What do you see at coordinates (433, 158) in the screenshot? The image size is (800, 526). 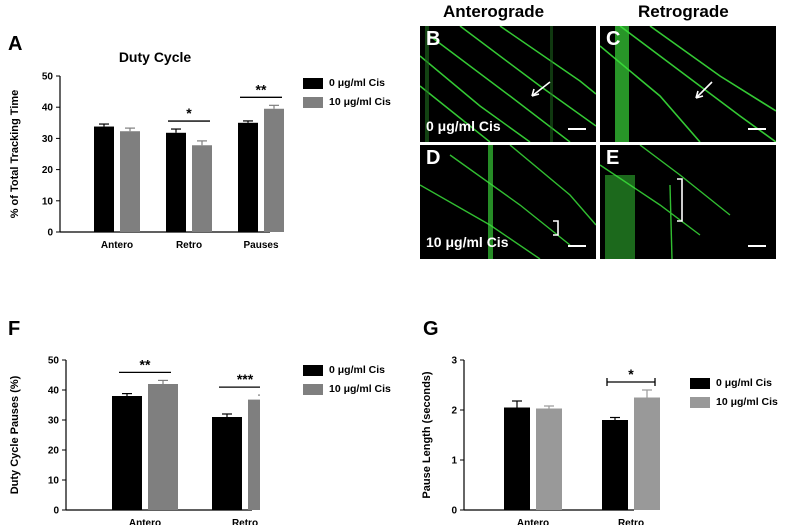 I see `panel-label-d: D` at bounding box center [433, 158].